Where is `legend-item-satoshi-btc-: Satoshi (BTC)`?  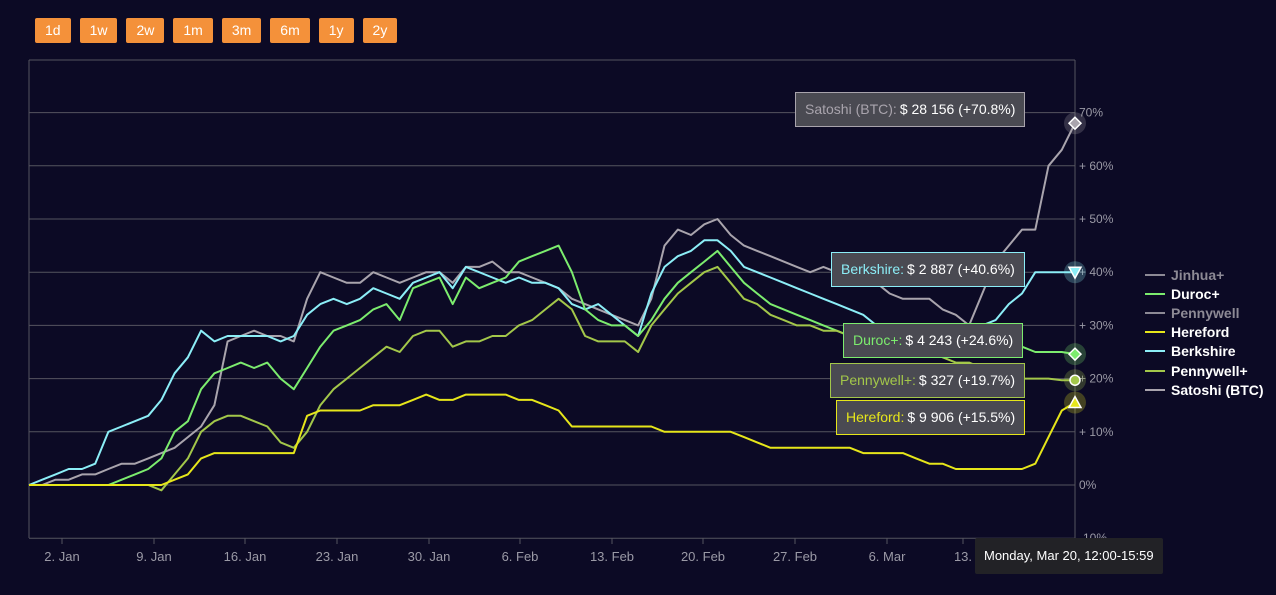 legend-item-satoshi-btc-: Satoshi (BTC) is located at coordinates (1204, 389).